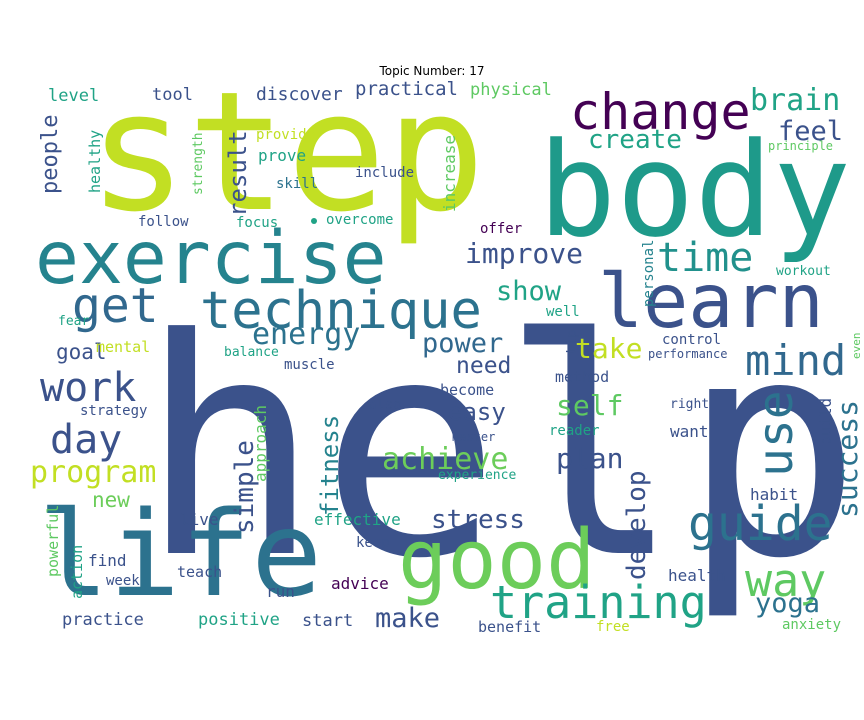  What do you see at coordinates (103, 620) in the screenshot?
I see `word-practice: practice` at bounding box center [103, 620].